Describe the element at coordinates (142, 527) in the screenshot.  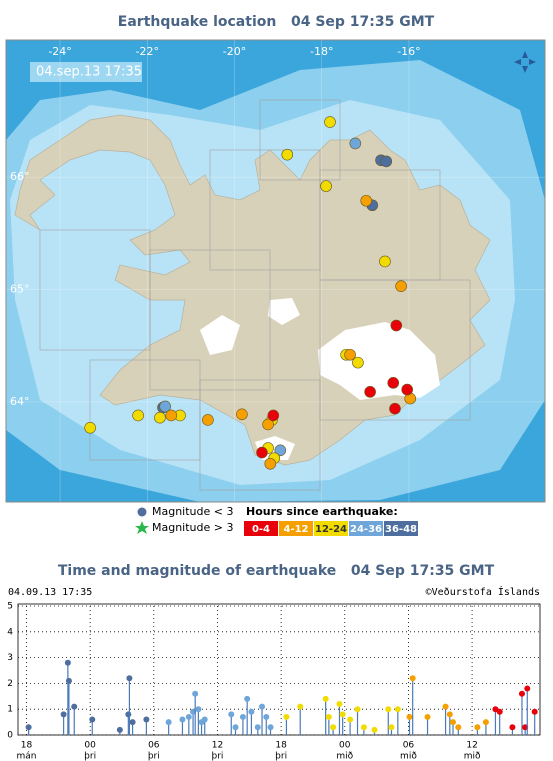
I see `legend-large-symbol` at that location.